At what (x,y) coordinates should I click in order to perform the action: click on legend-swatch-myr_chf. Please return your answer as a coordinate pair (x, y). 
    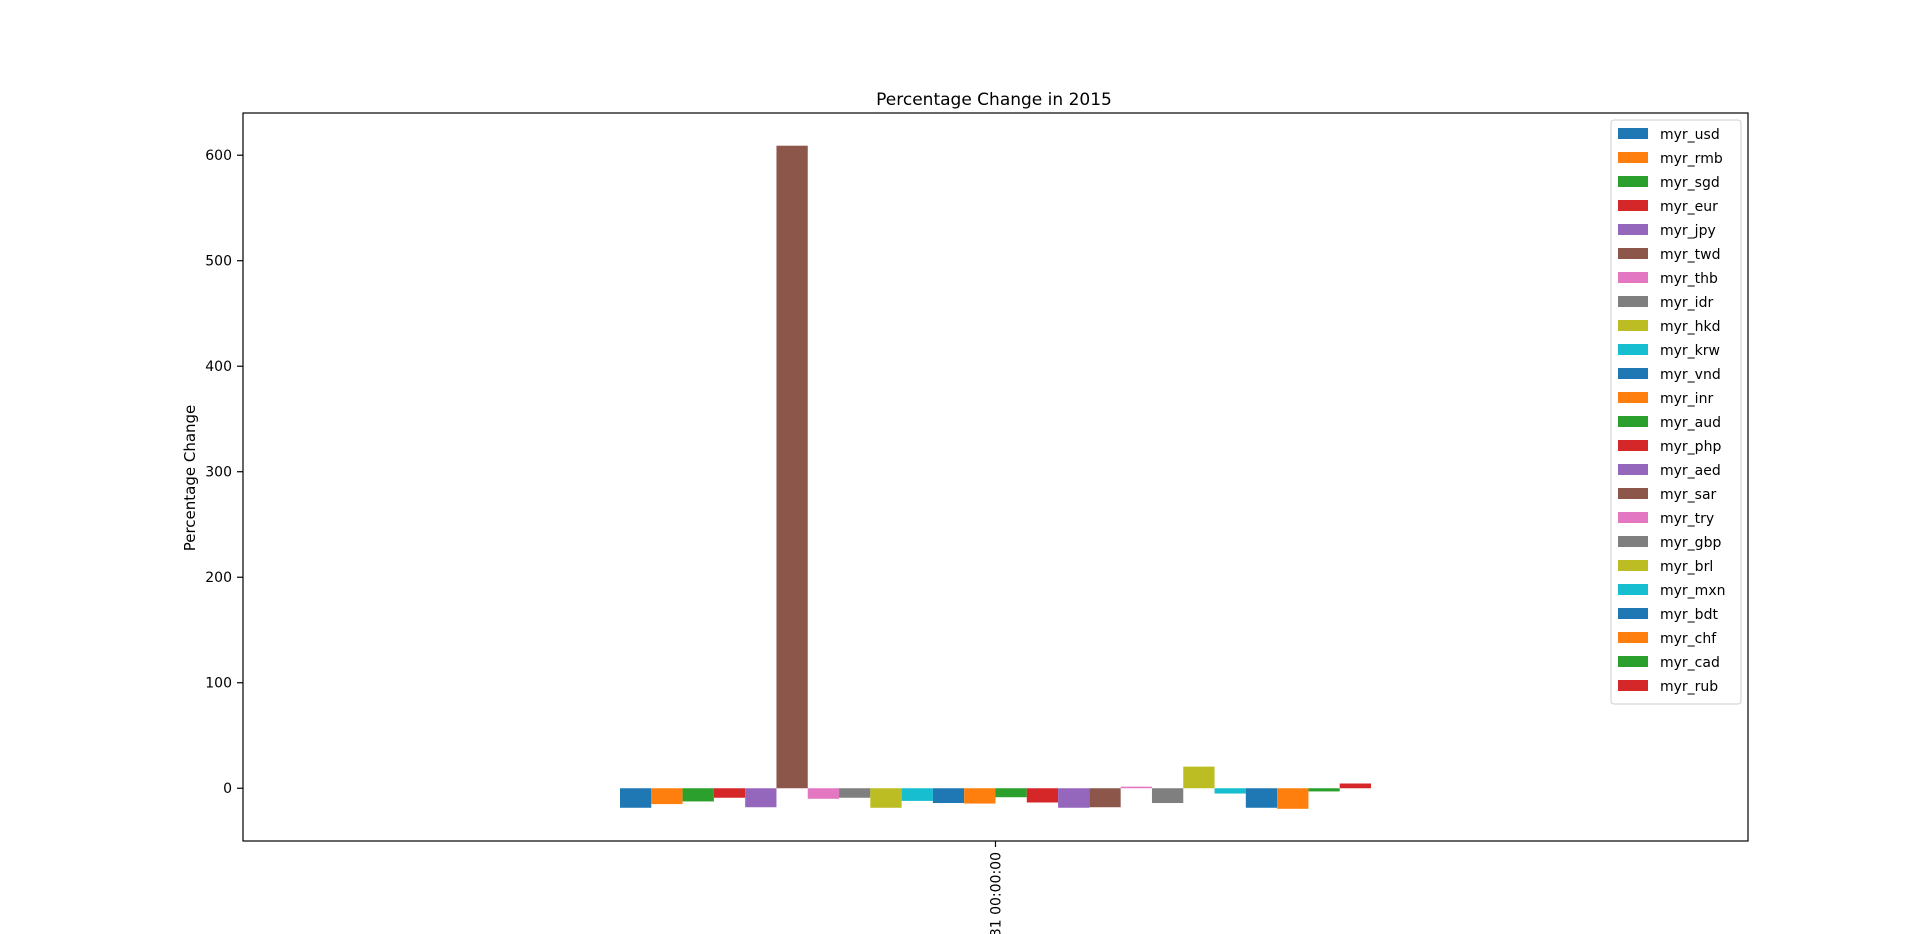
    Looking at the image, I should click on (1633, 637).